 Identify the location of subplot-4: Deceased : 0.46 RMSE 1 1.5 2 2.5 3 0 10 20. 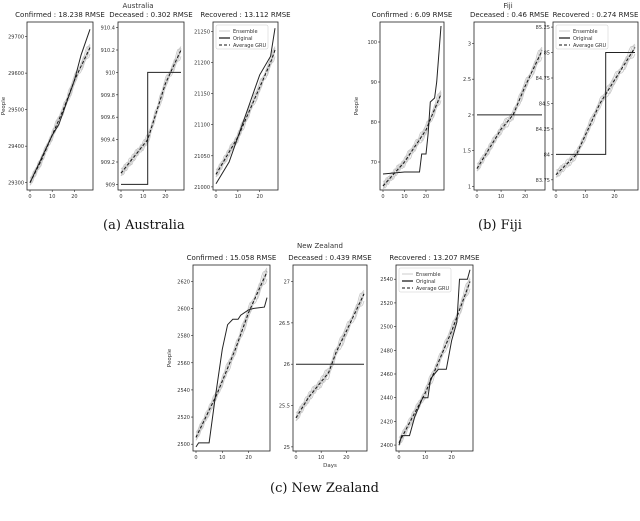
(506, 105).